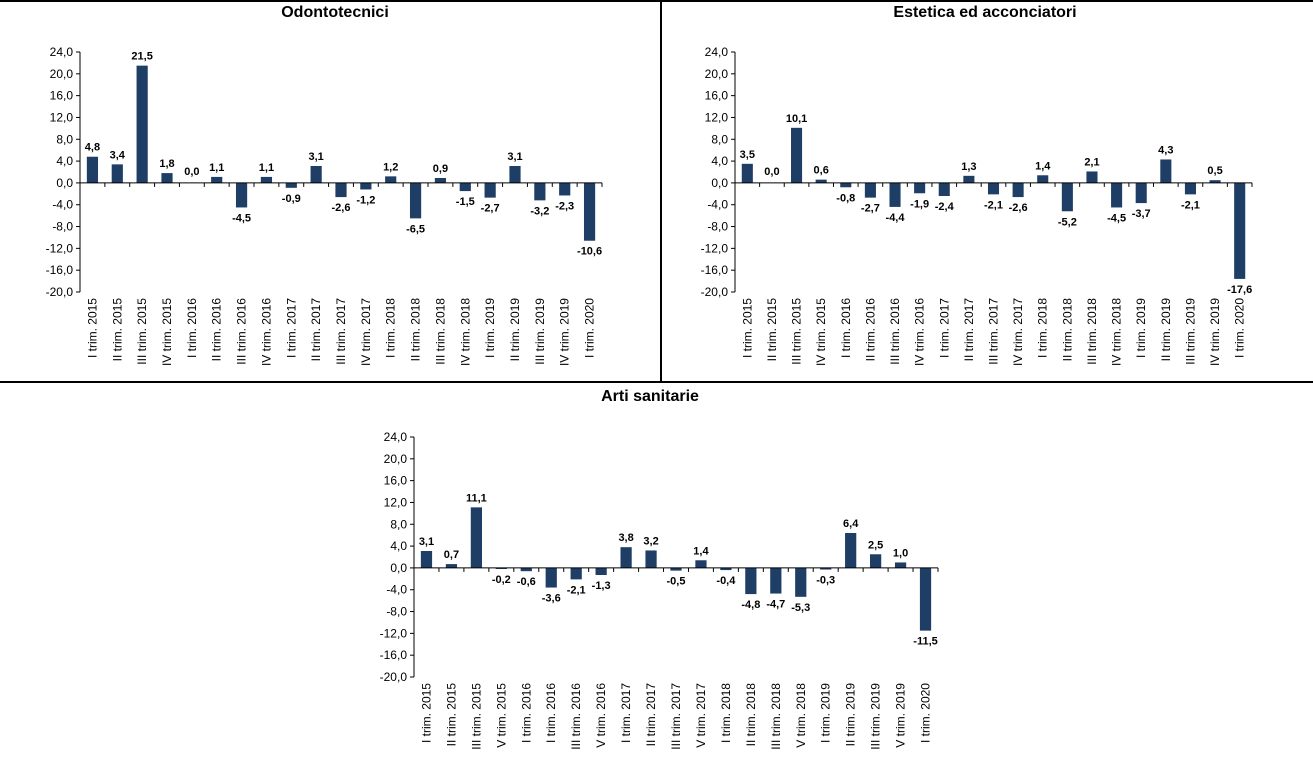 This screenshot has width=1313, height=762. I want to click on y-tick-label: 16,0, so click(717, 96).